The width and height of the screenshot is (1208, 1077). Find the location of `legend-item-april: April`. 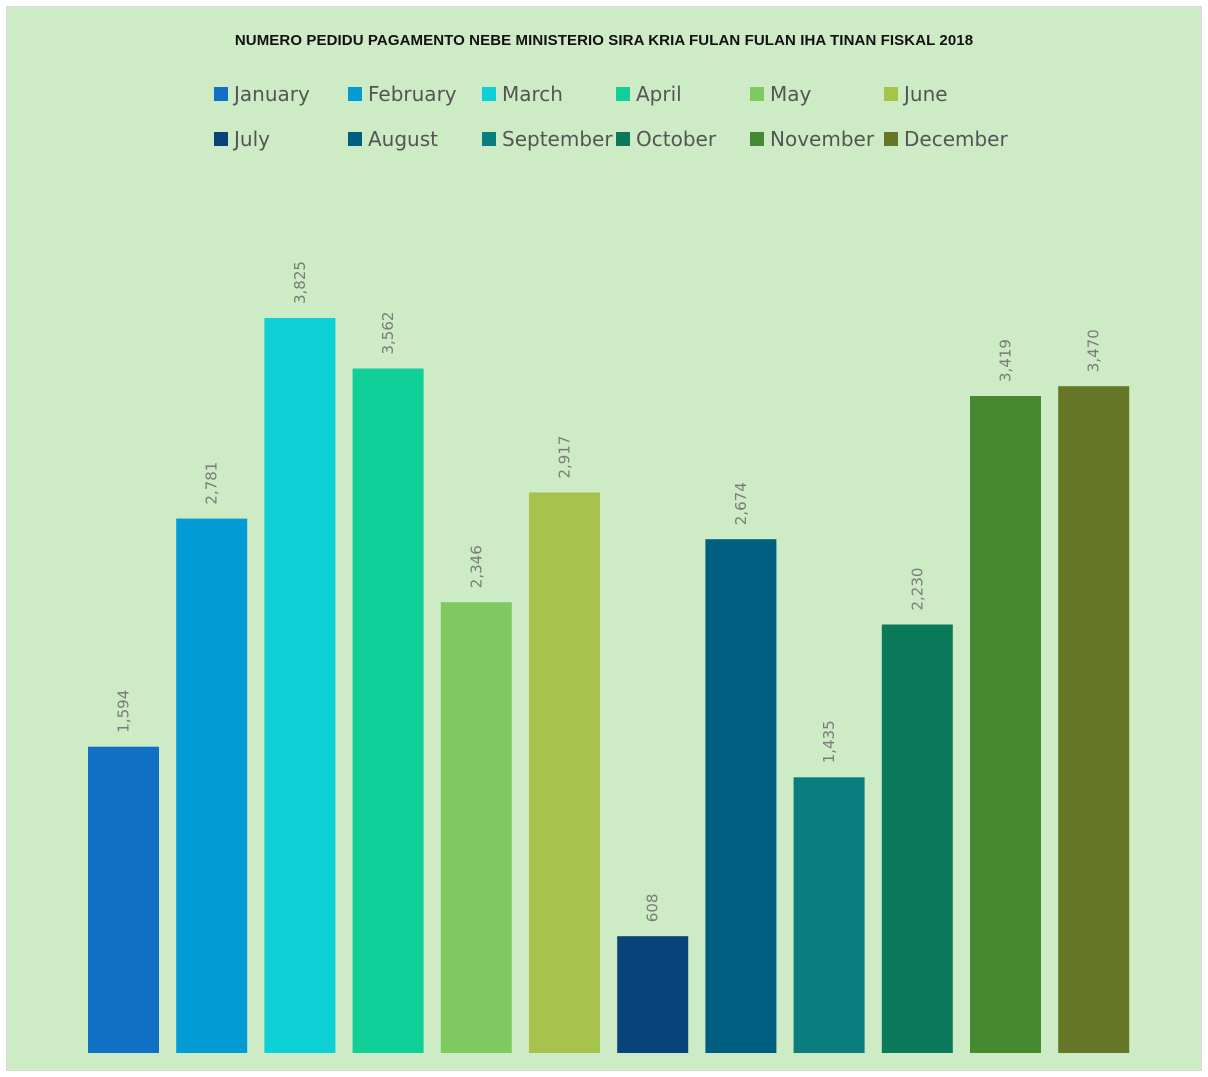

legend-item-april: April is located at coordinates (649, 94).